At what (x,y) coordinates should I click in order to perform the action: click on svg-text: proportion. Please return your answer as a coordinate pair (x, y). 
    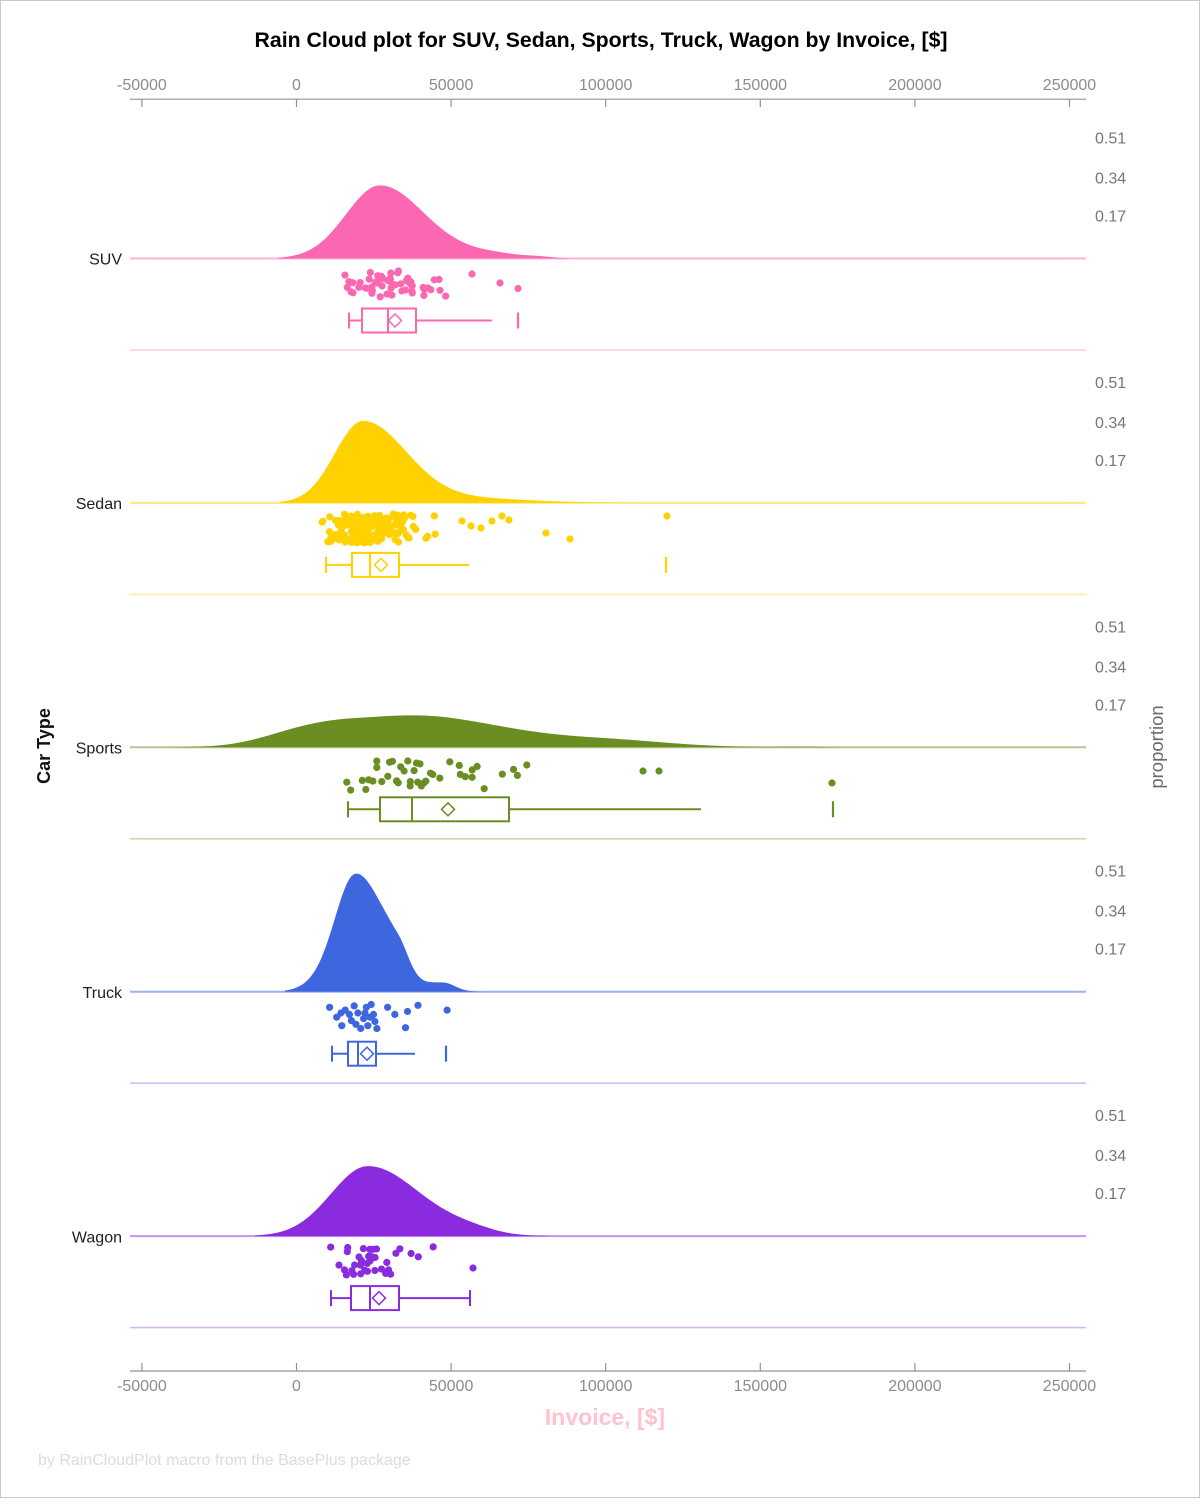
    Looking at the image, I should click on (1156, 746).